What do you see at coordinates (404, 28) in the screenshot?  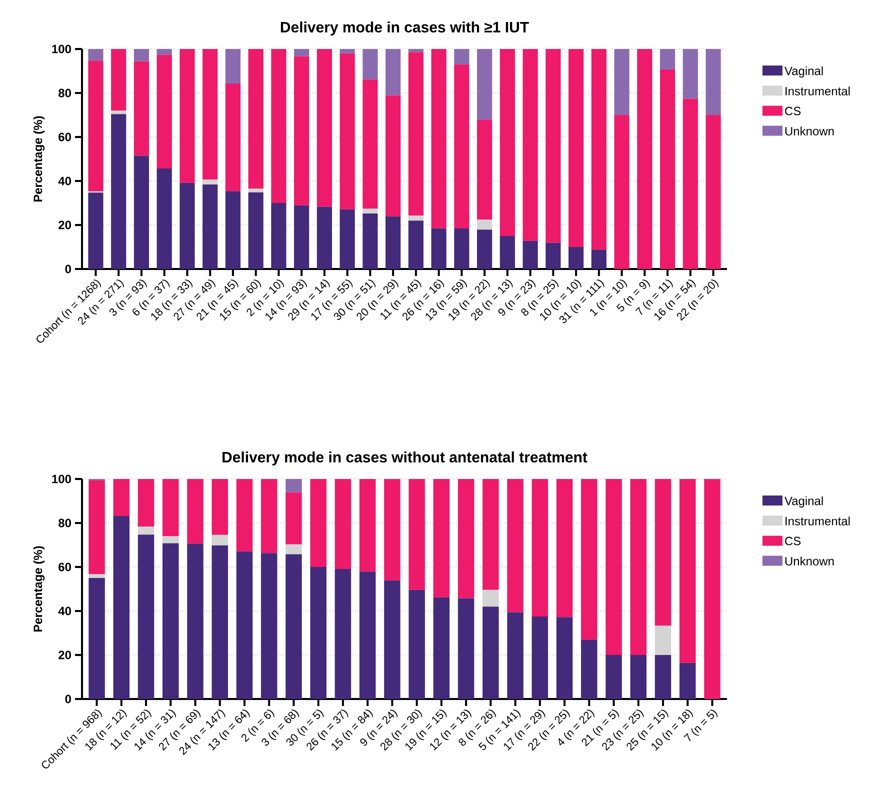 I see `chart-title: Delivery mode in cases with ≥1 IUT` at bounding box center [404, 28].